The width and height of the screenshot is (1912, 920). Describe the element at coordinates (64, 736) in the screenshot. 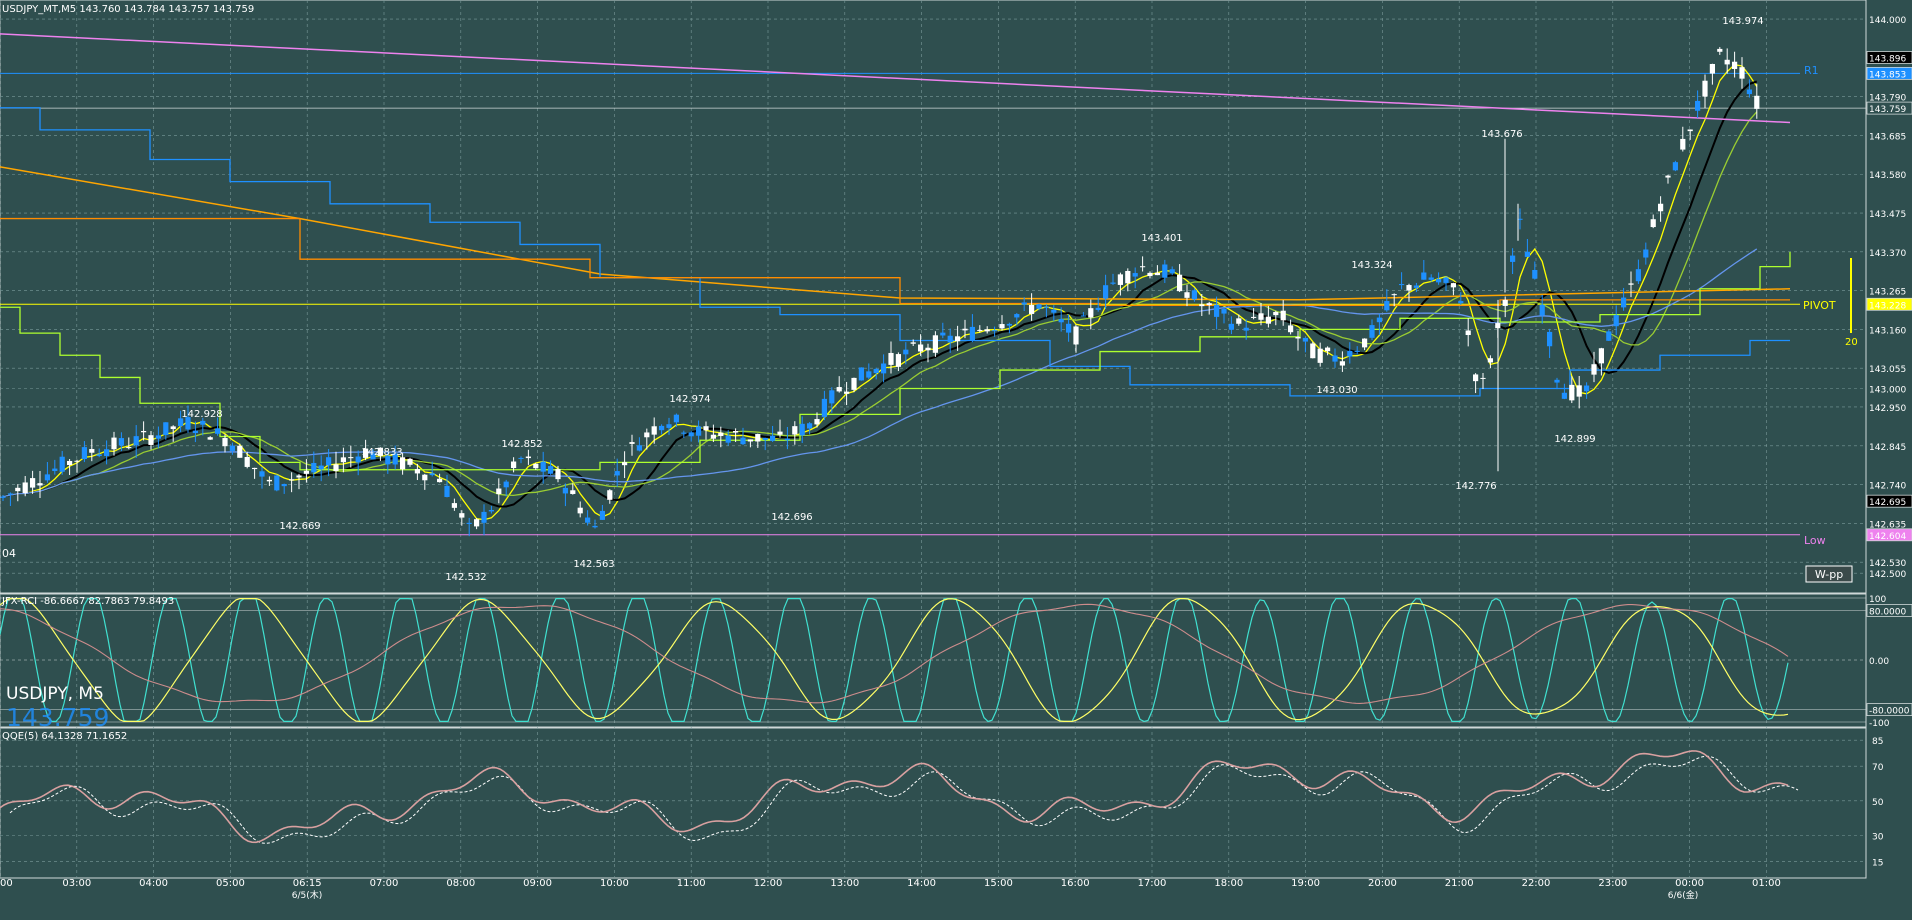

I see `qqe-header: QQE(5) 64.1328 71.1652` at that location.